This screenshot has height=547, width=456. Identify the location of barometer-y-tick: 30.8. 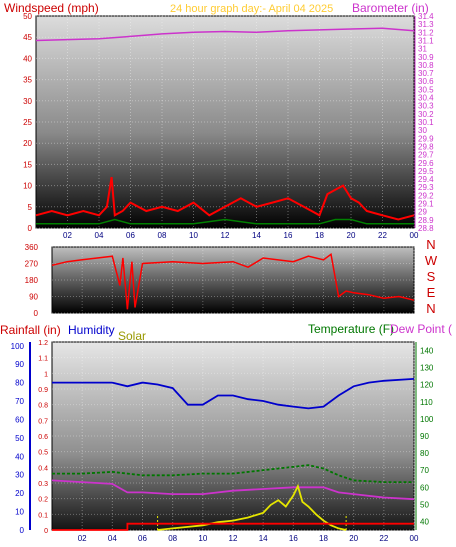
(426, 65).